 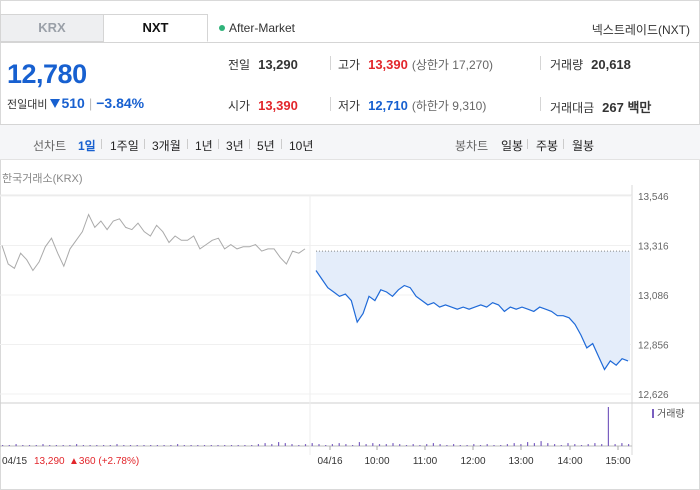 I want to click on y-tick-label: 12,856, so click(x=653, y=346).